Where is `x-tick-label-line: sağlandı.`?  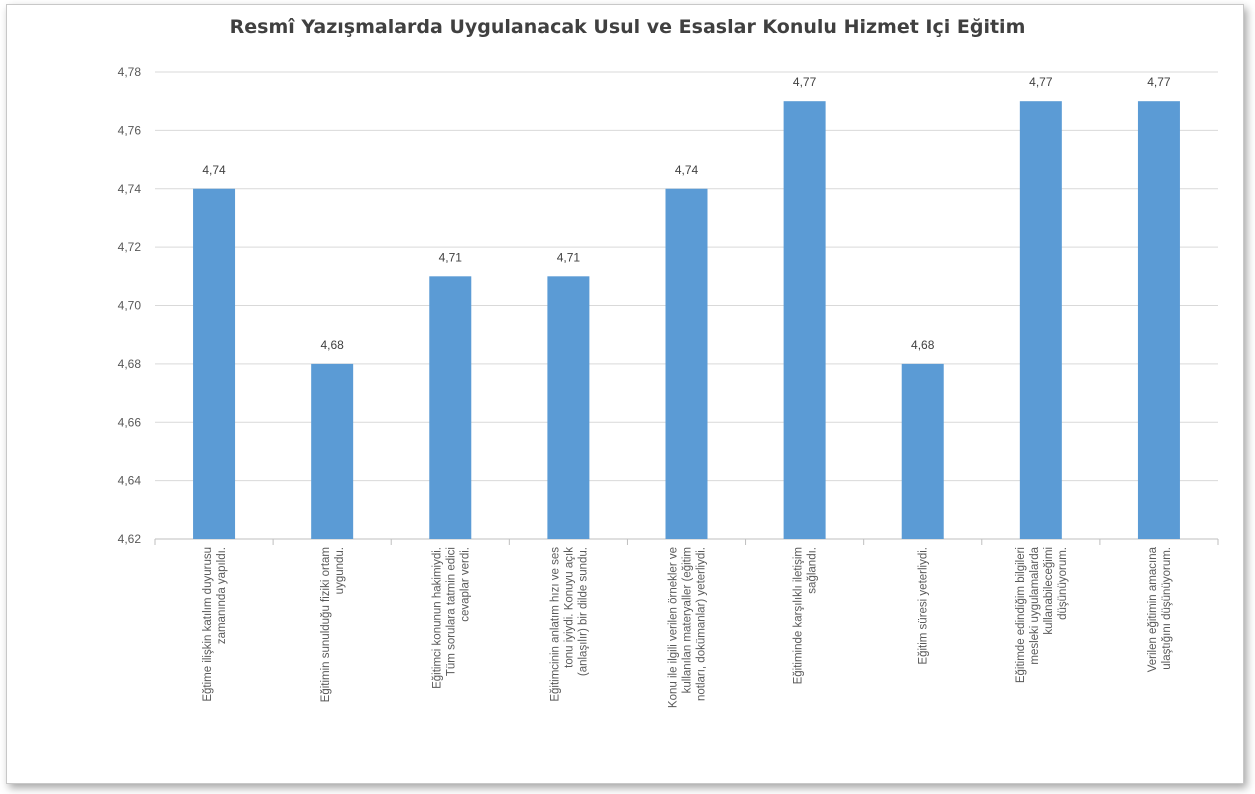 x-tick-label-line: sağlandı. is located at coordinates (813, 570).